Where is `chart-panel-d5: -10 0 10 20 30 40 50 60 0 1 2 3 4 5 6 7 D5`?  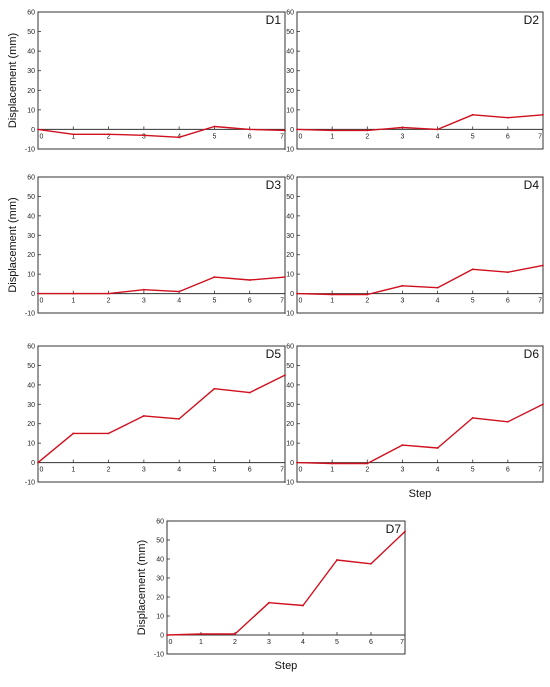 chart-panel-d5: -10 0 10 20 30 40 50 60 0 1 2 3 4 5 6 7 D5 is located at coordinates (155, 415).